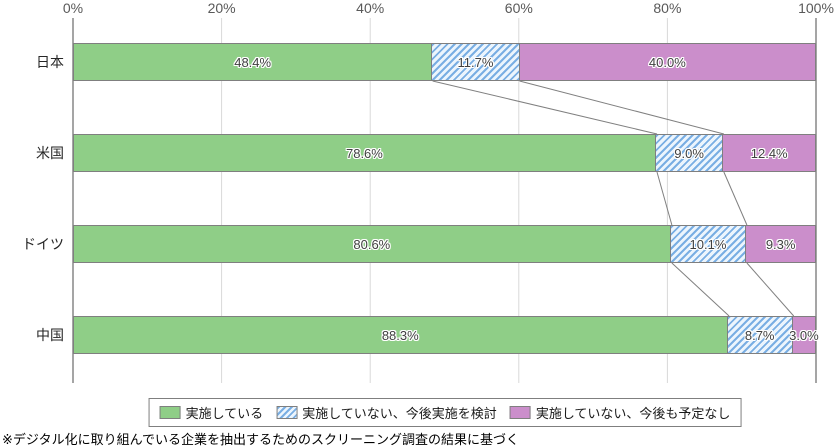  I want to click on bar-segment: 40.0%, so click(667, 62).